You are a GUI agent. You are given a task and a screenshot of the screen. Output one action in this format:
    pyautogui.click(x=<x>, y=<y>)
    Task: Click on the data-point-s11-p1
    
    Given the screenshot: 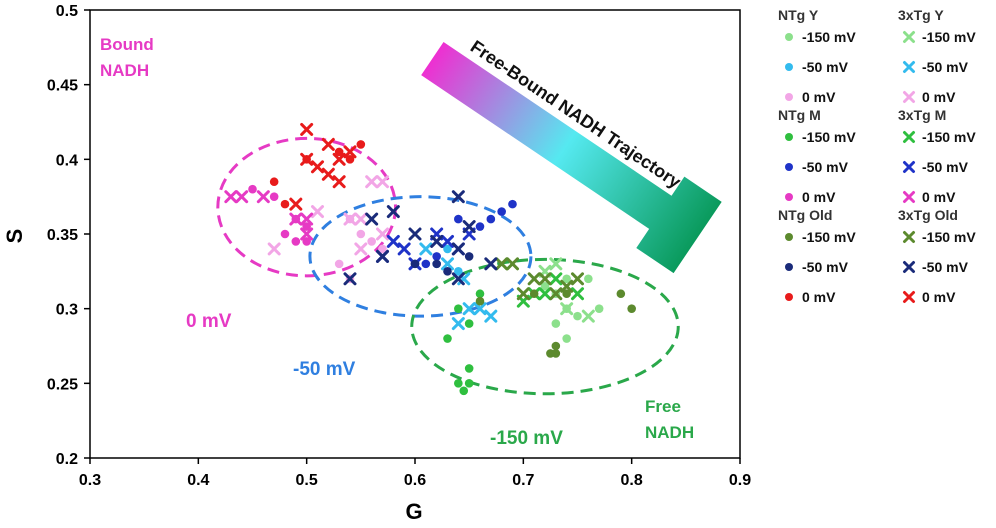 What is the action you would take?
    pyautogui.click(x=242, y=197)
    